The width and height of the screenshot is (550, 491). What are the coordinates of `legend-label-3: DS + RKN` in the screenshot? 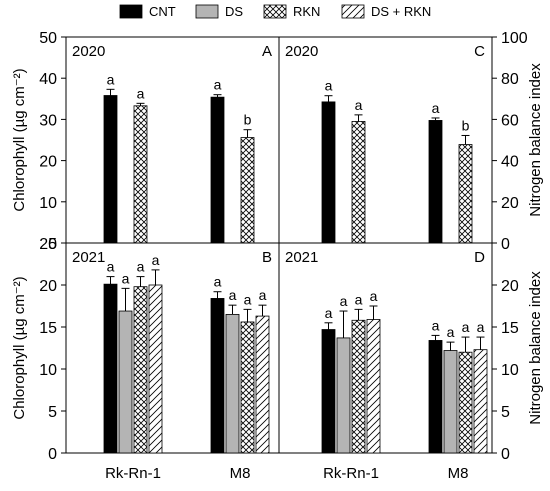 It's located at (401, 11).